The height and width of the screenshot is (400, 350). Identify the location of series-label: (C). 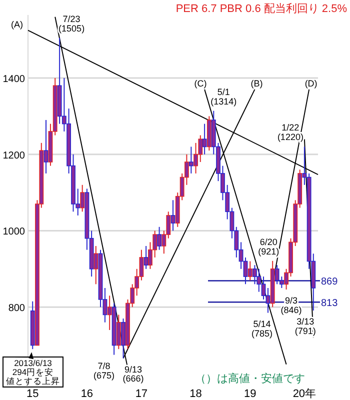
(200, 83).